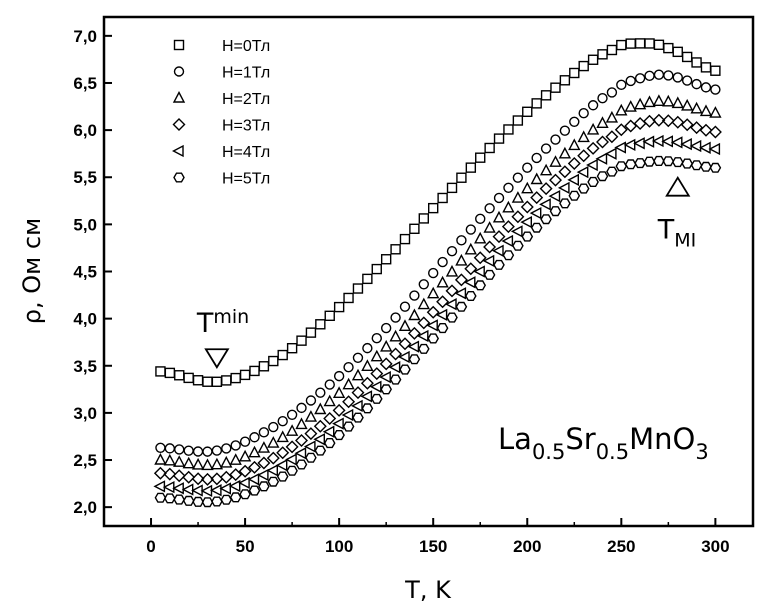  I want to click on y-tick-label: 6,5, so click(85, 83).